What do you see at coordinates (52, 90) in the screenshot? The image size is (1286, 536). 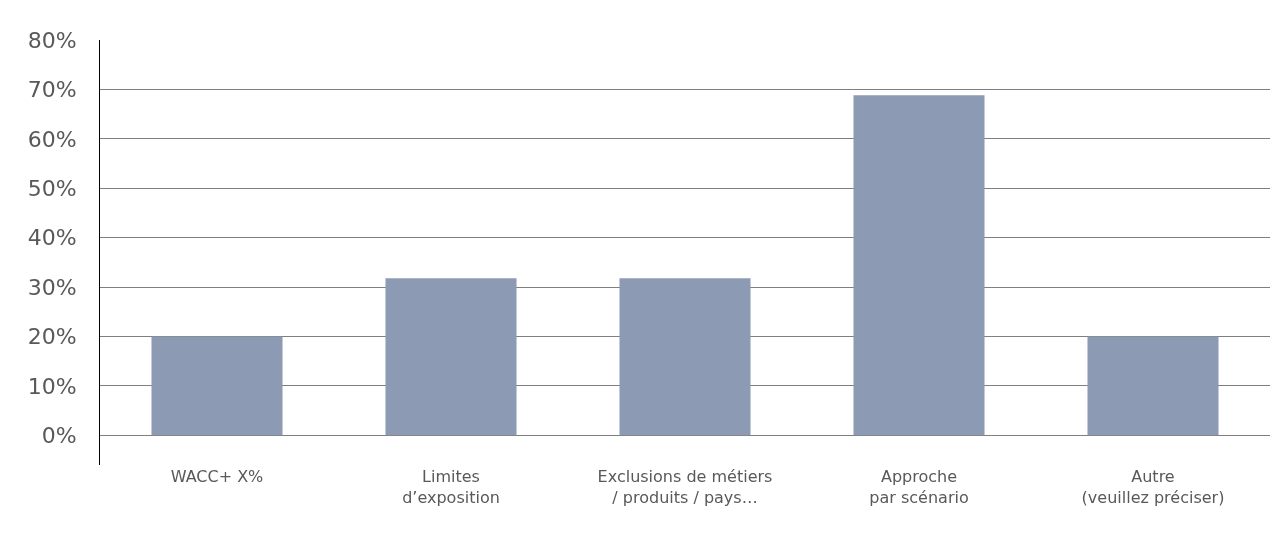 I see `y-tick-label: 70%` at bounding box center [52, 90].